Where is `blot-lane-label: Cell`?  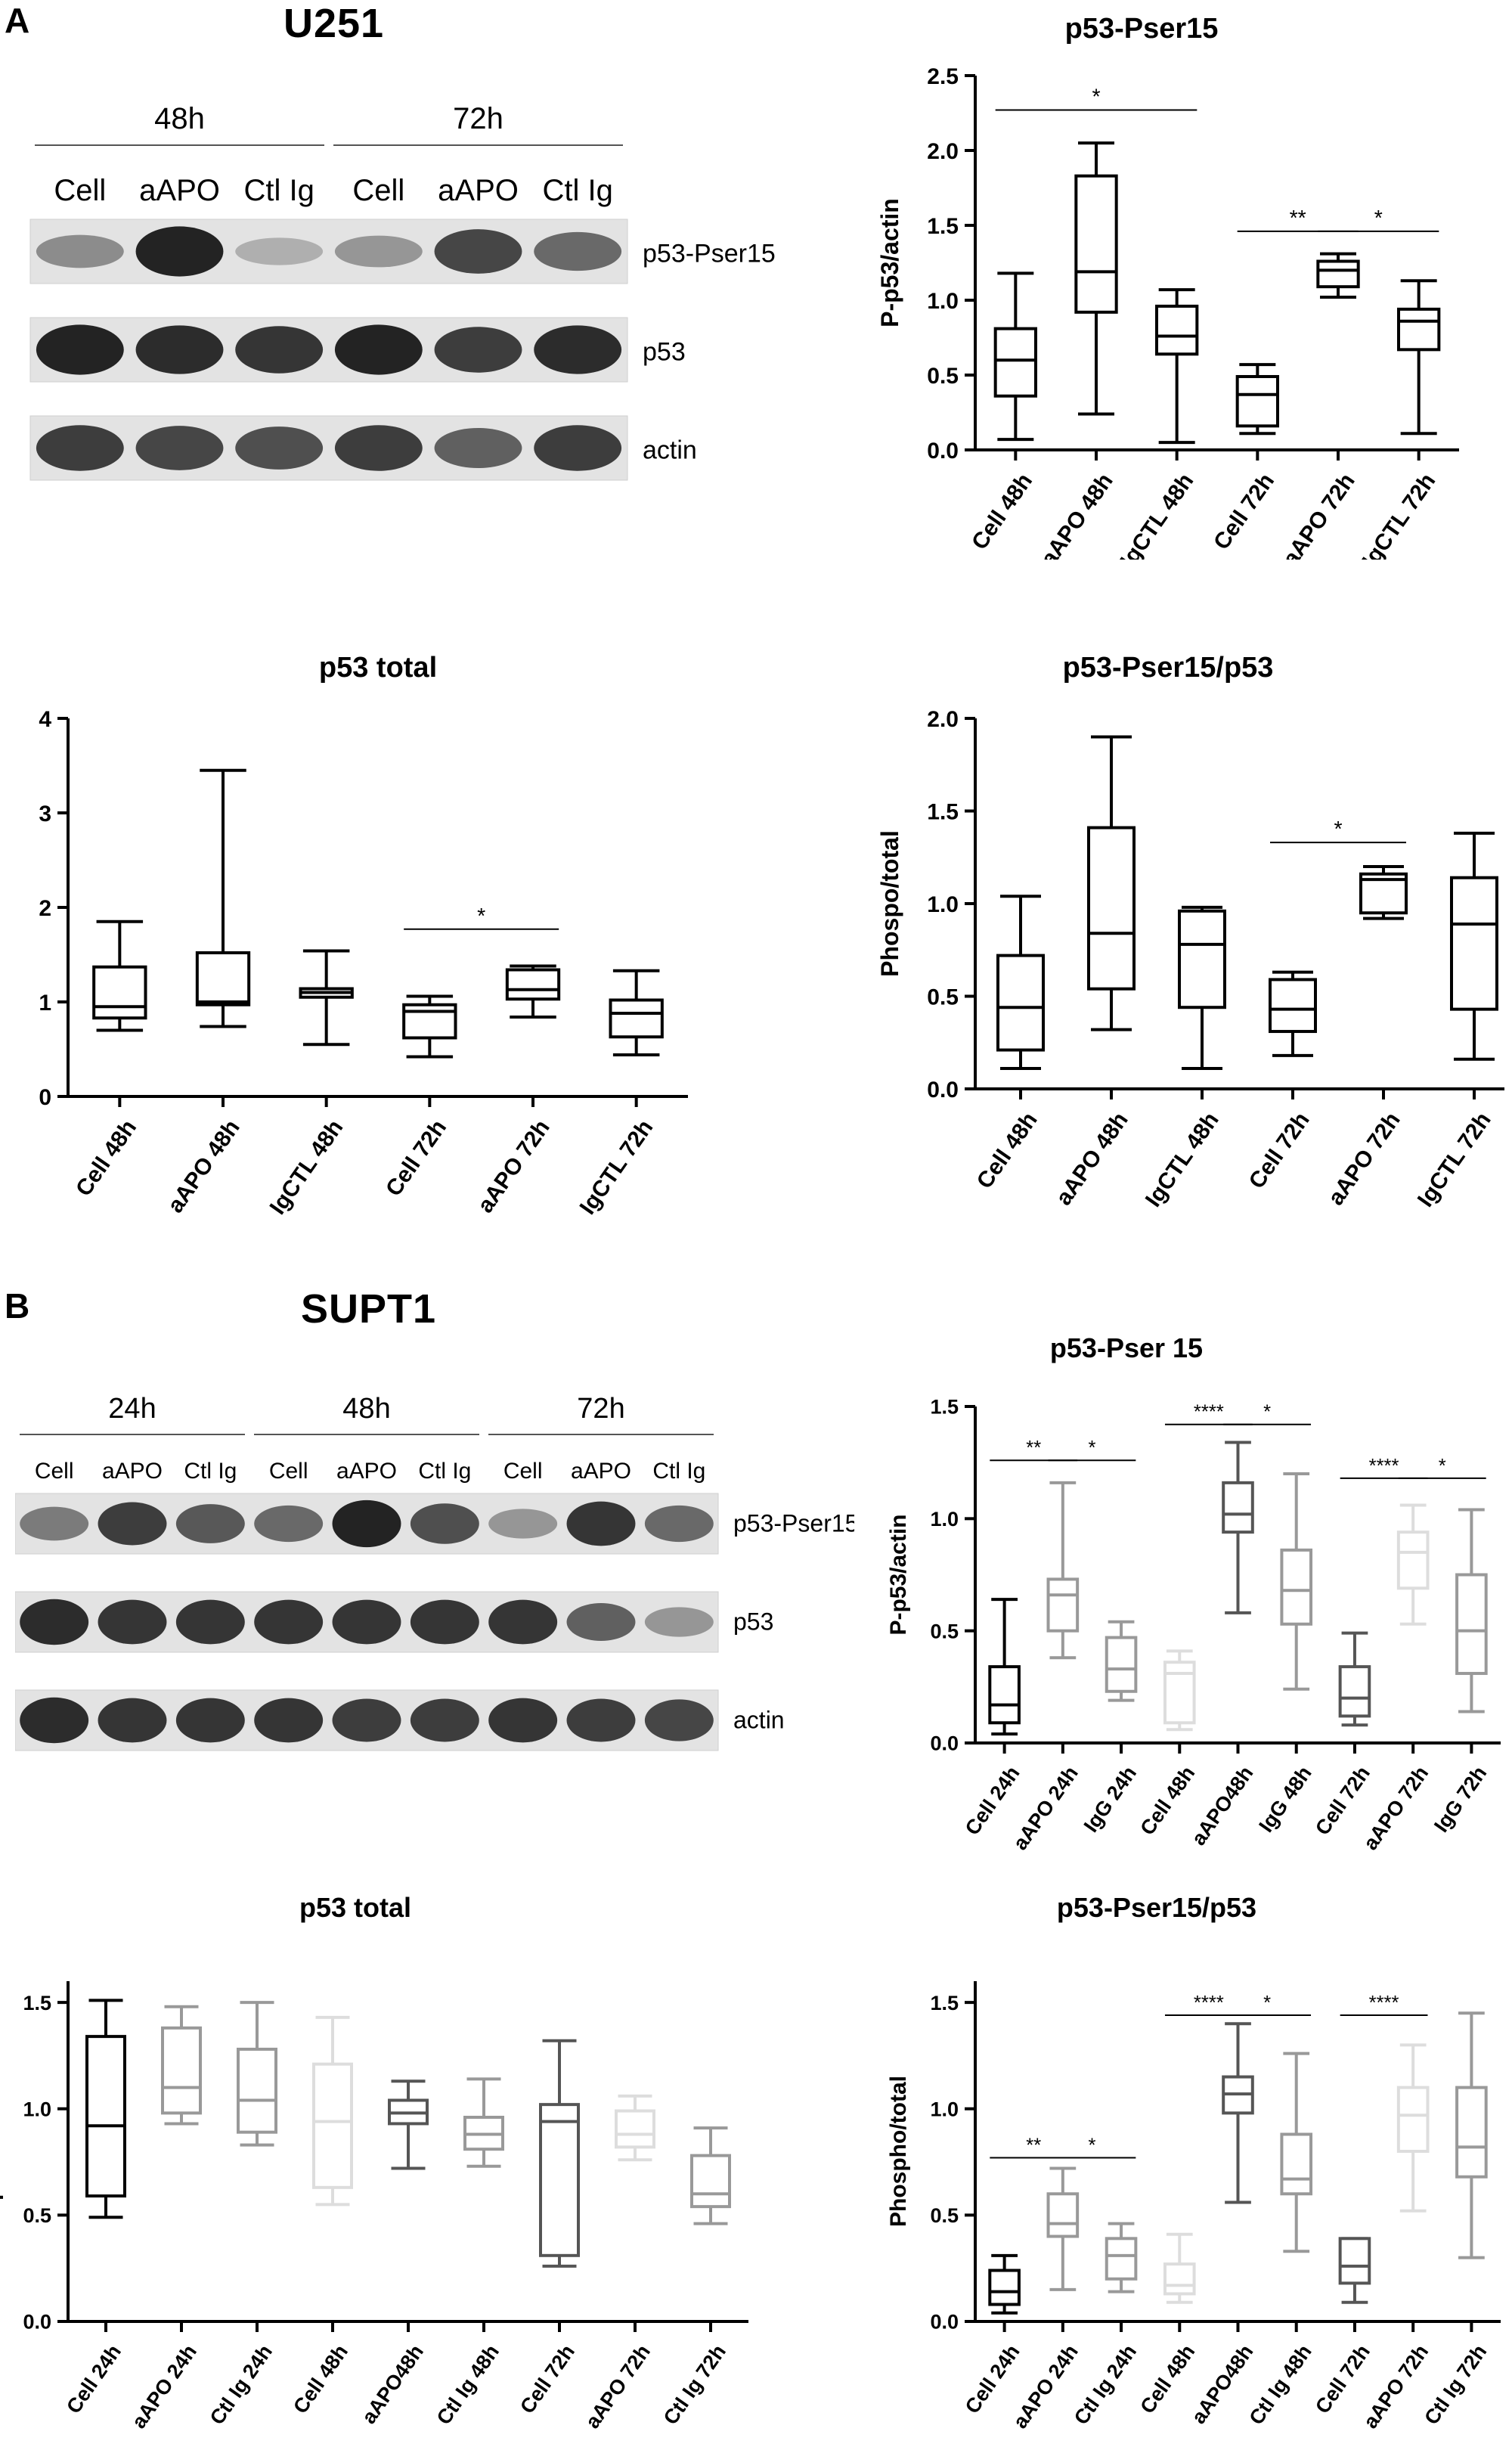 blot-lane-label: Cell is located at coordinates (80, 190).